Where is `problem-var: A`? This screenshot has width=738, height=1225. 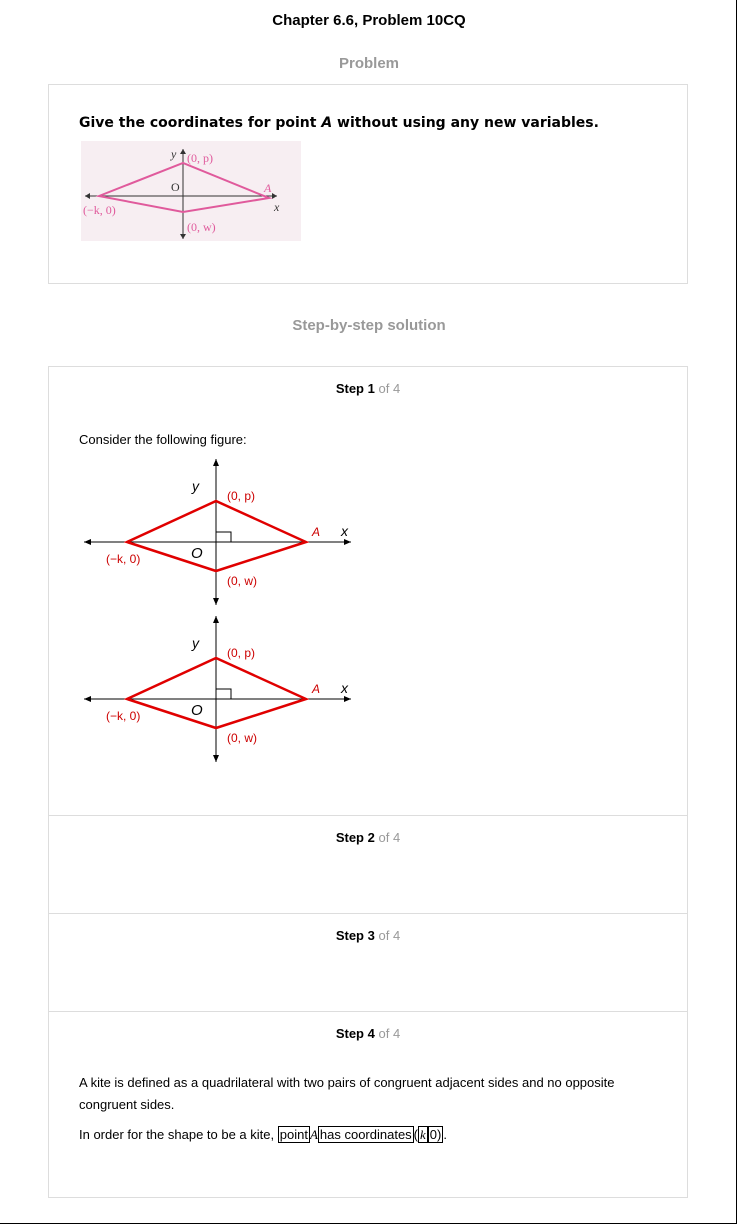
problem-var: A is located at coordinates (327, 123).